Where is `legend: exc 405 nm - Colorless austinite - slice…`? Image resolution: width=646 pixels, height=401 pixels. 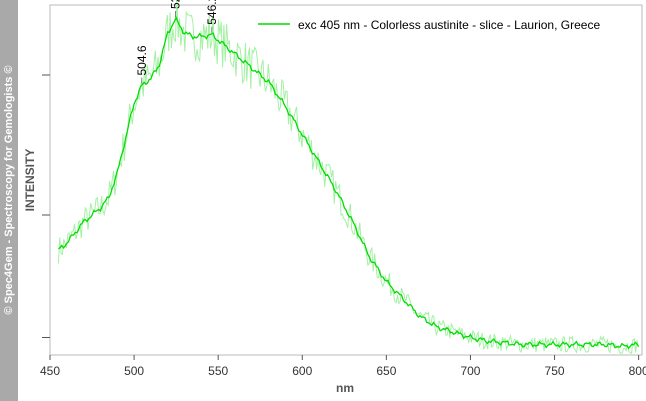
legend: exc 405 nm - Colorless austinite - slice… is located at coordinates (429, 25).